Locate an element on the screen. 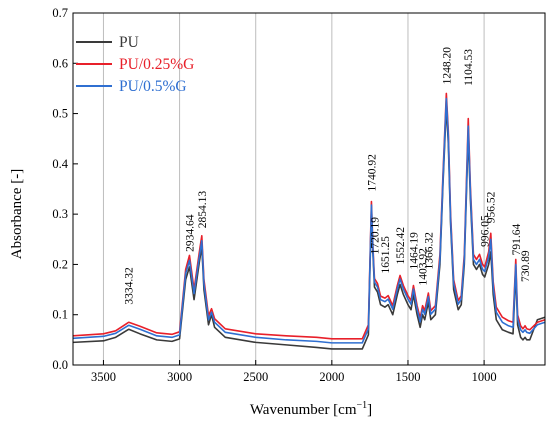 This screenshot has width=550, height=423. peak-label: 1651.25 is located at coordinates (386, 255).